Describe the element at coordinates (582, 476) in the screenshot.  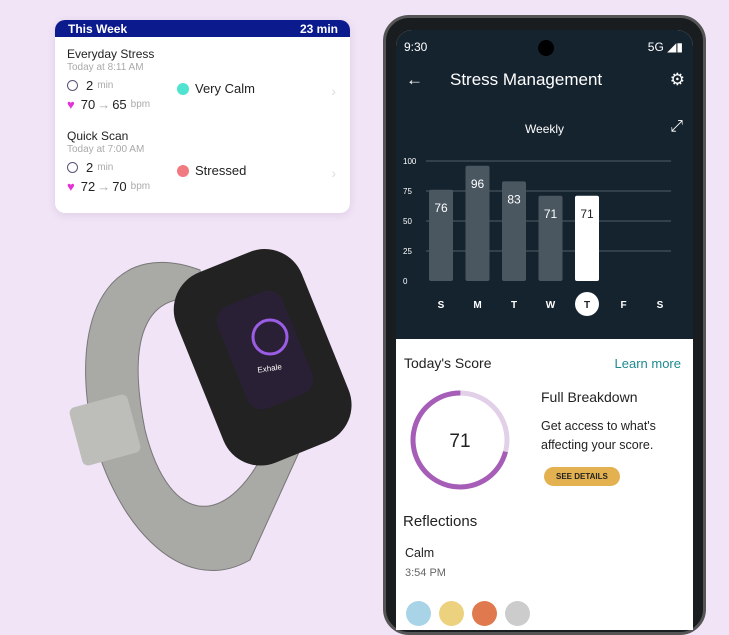
I see `see-details-button: SEE DETAILS` at that location.